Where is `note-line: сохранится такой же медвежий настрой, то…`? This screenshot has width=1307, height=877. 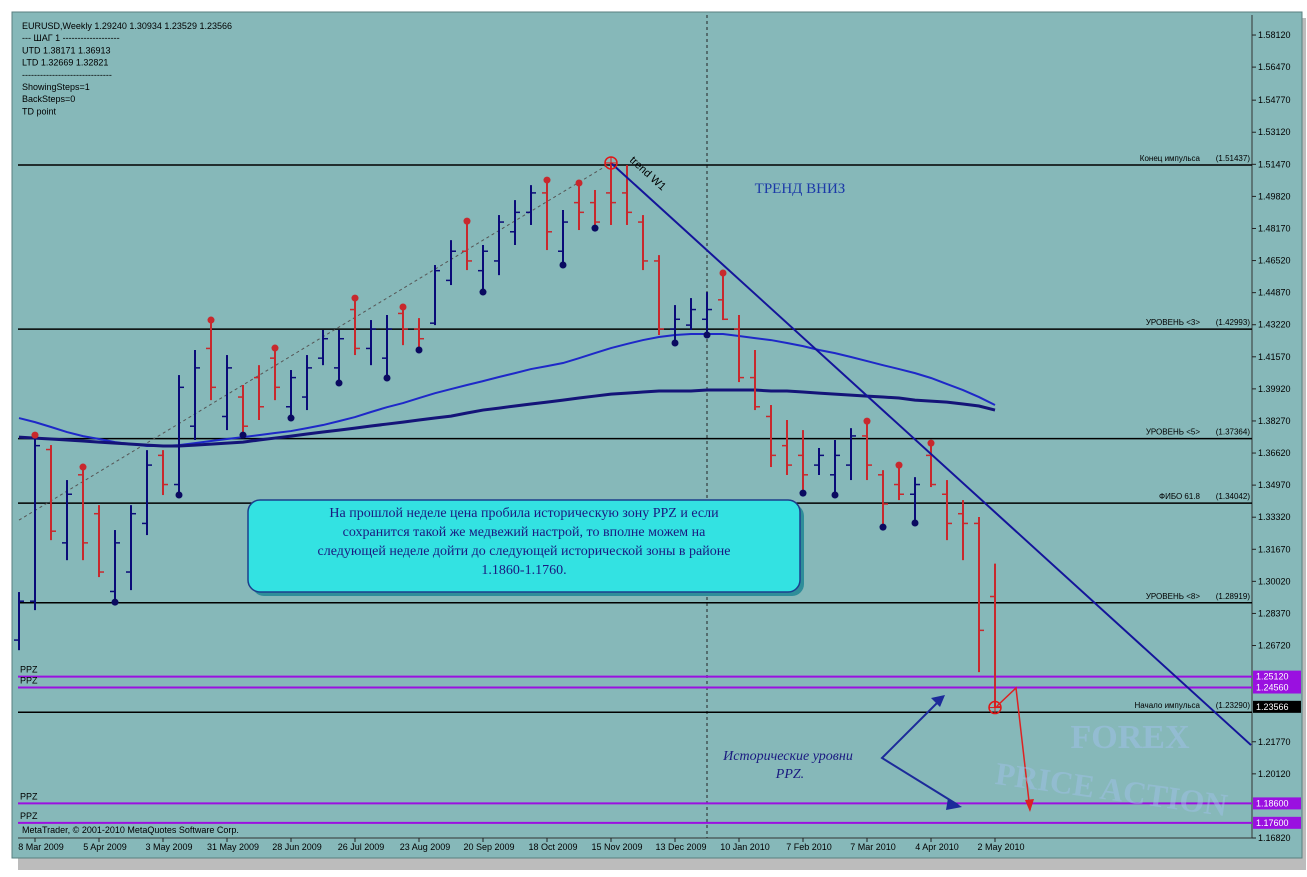 note-line: сохранится такой же медвежий настрой, то… is located at coordinates (525, 532).